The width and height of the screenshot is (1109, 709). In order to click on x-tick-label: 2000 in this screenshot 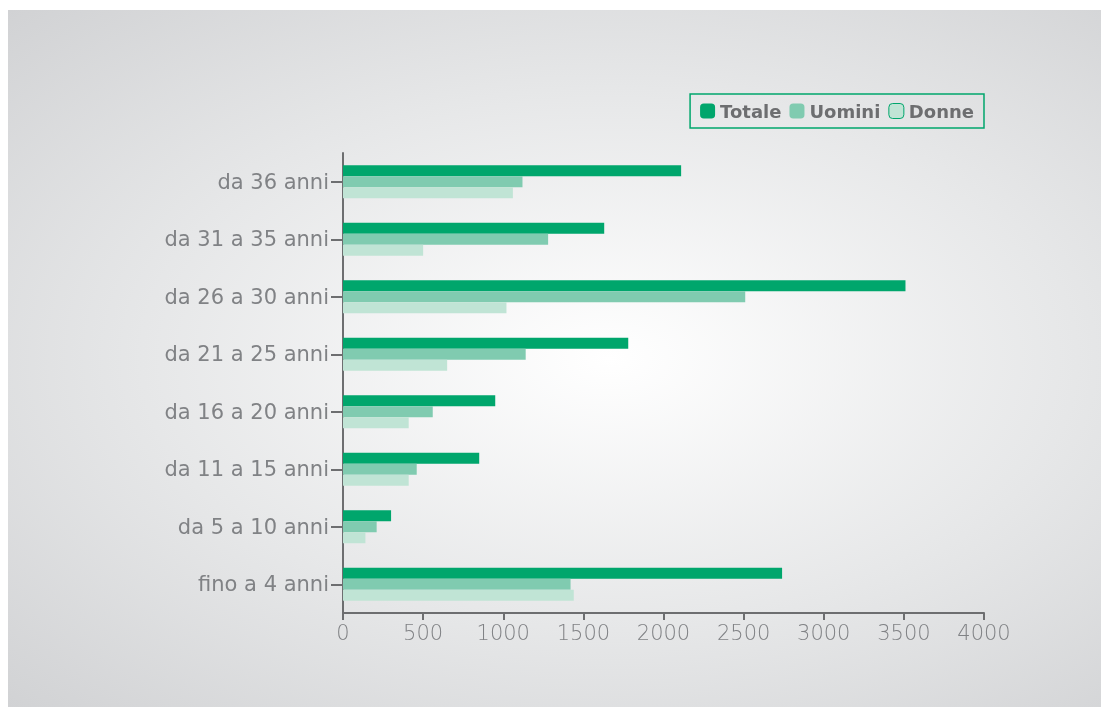, I will do `click(663, 632)`.